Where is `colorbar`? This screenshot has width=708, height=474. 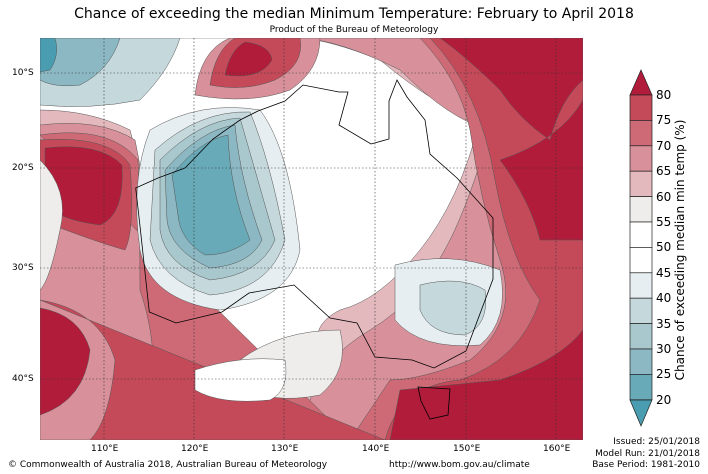
colorbar is located at coordinates (641, 248).